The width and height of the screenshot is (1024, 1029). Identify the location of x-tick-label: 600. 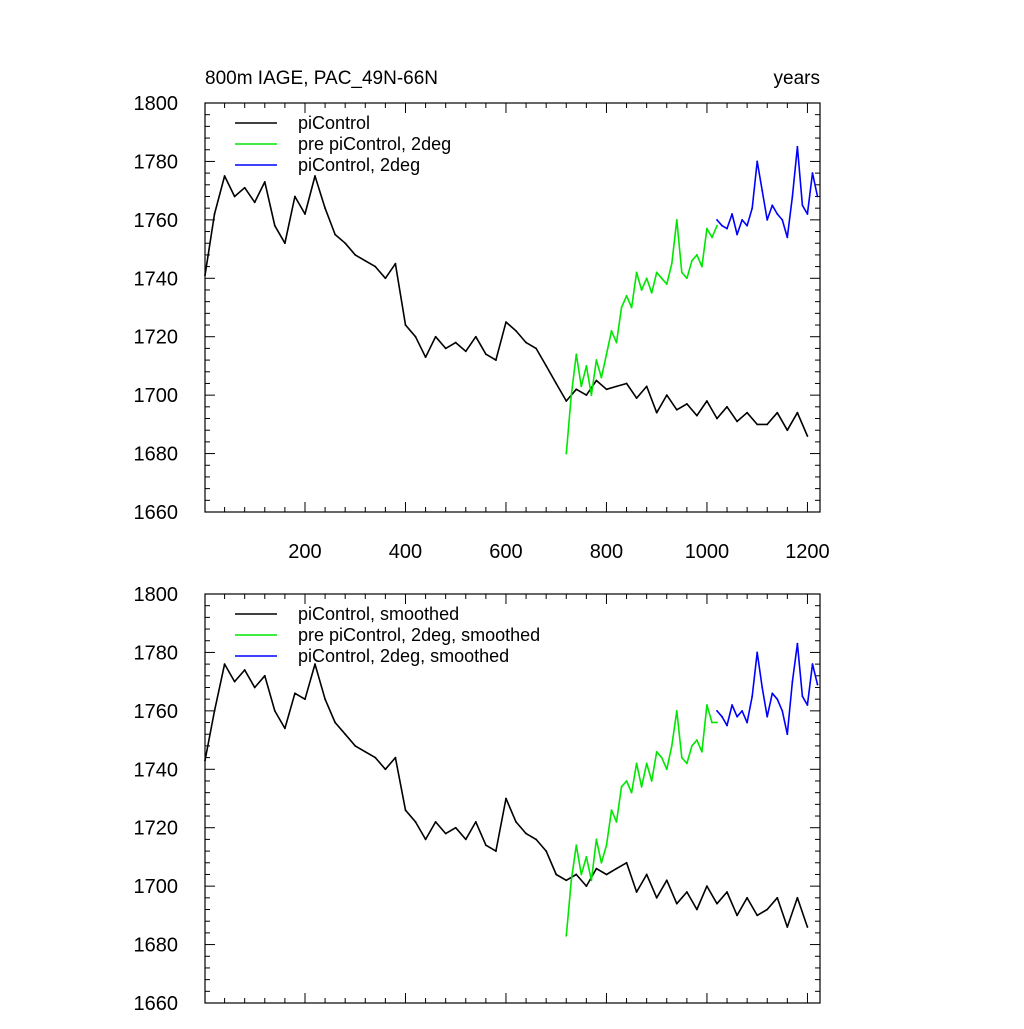
(505, 552).